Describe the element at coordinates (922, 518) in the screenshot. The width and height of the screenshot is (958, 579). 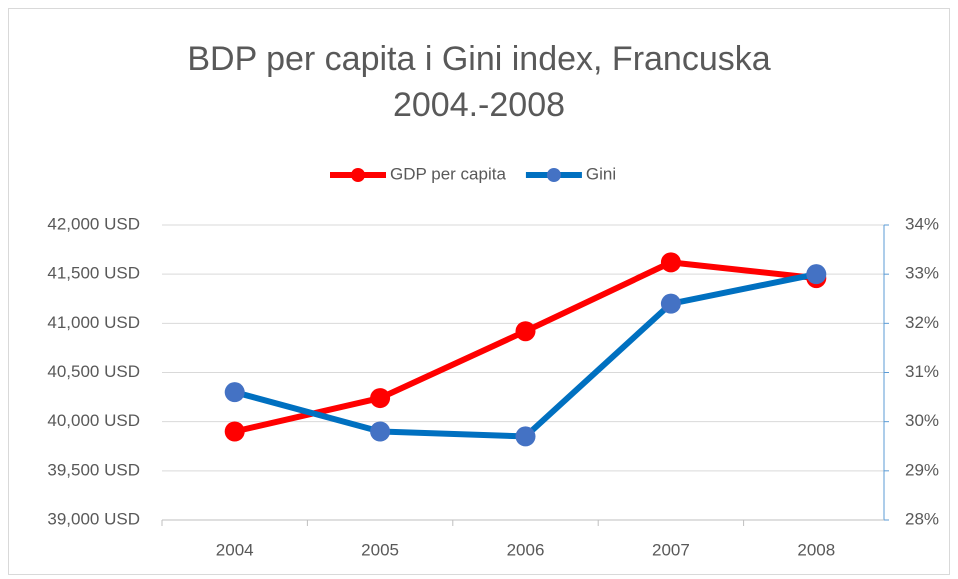
I see `y2-tick-label: 28%` at that location.